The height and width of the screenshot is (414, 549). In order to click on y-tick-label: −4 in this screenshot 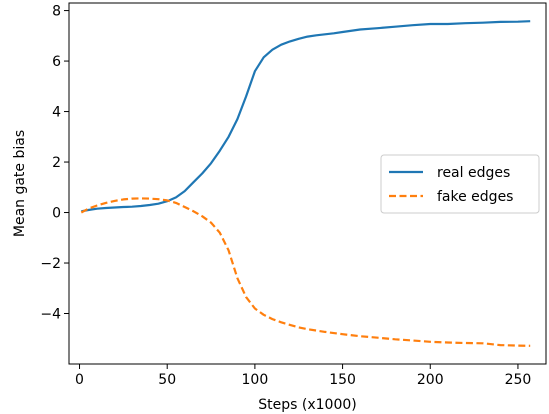, I will do `click(50, 315)`.